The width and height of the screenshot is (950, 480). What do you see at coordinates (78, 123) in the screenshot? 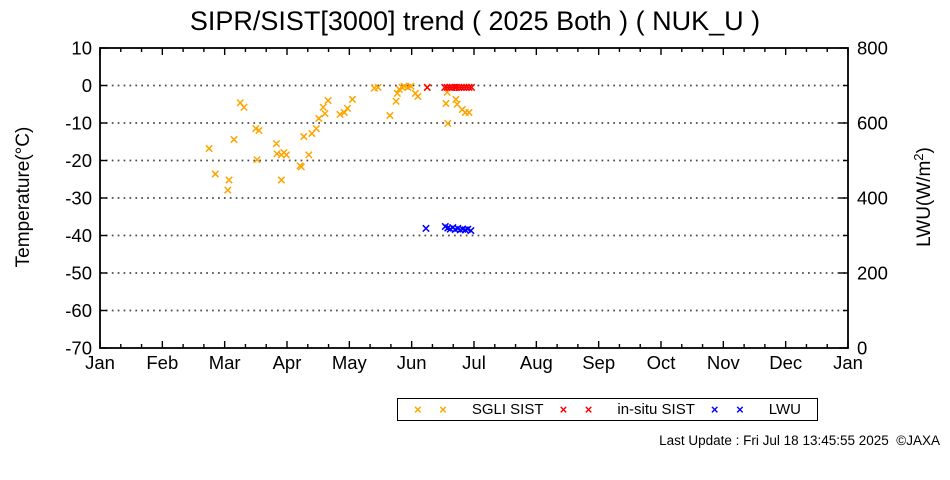
I see `y-left-tick-label: -10` at bounding box center [78, 123].